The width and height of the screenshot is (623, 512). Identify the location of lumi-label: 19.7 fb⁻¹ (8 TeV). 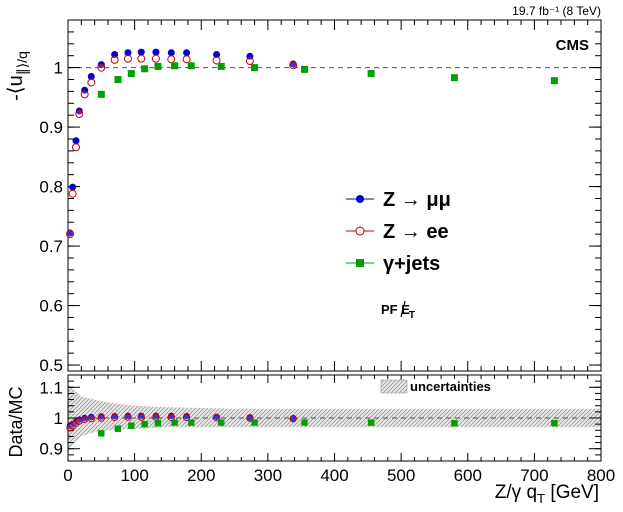
(556, 11).